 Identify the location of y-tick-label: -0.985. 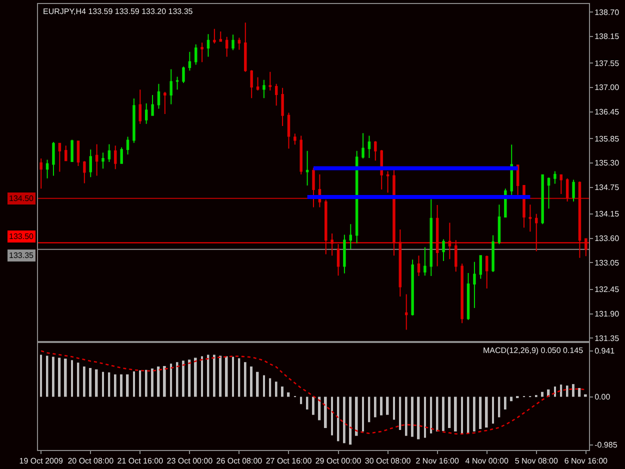
(606, 445).